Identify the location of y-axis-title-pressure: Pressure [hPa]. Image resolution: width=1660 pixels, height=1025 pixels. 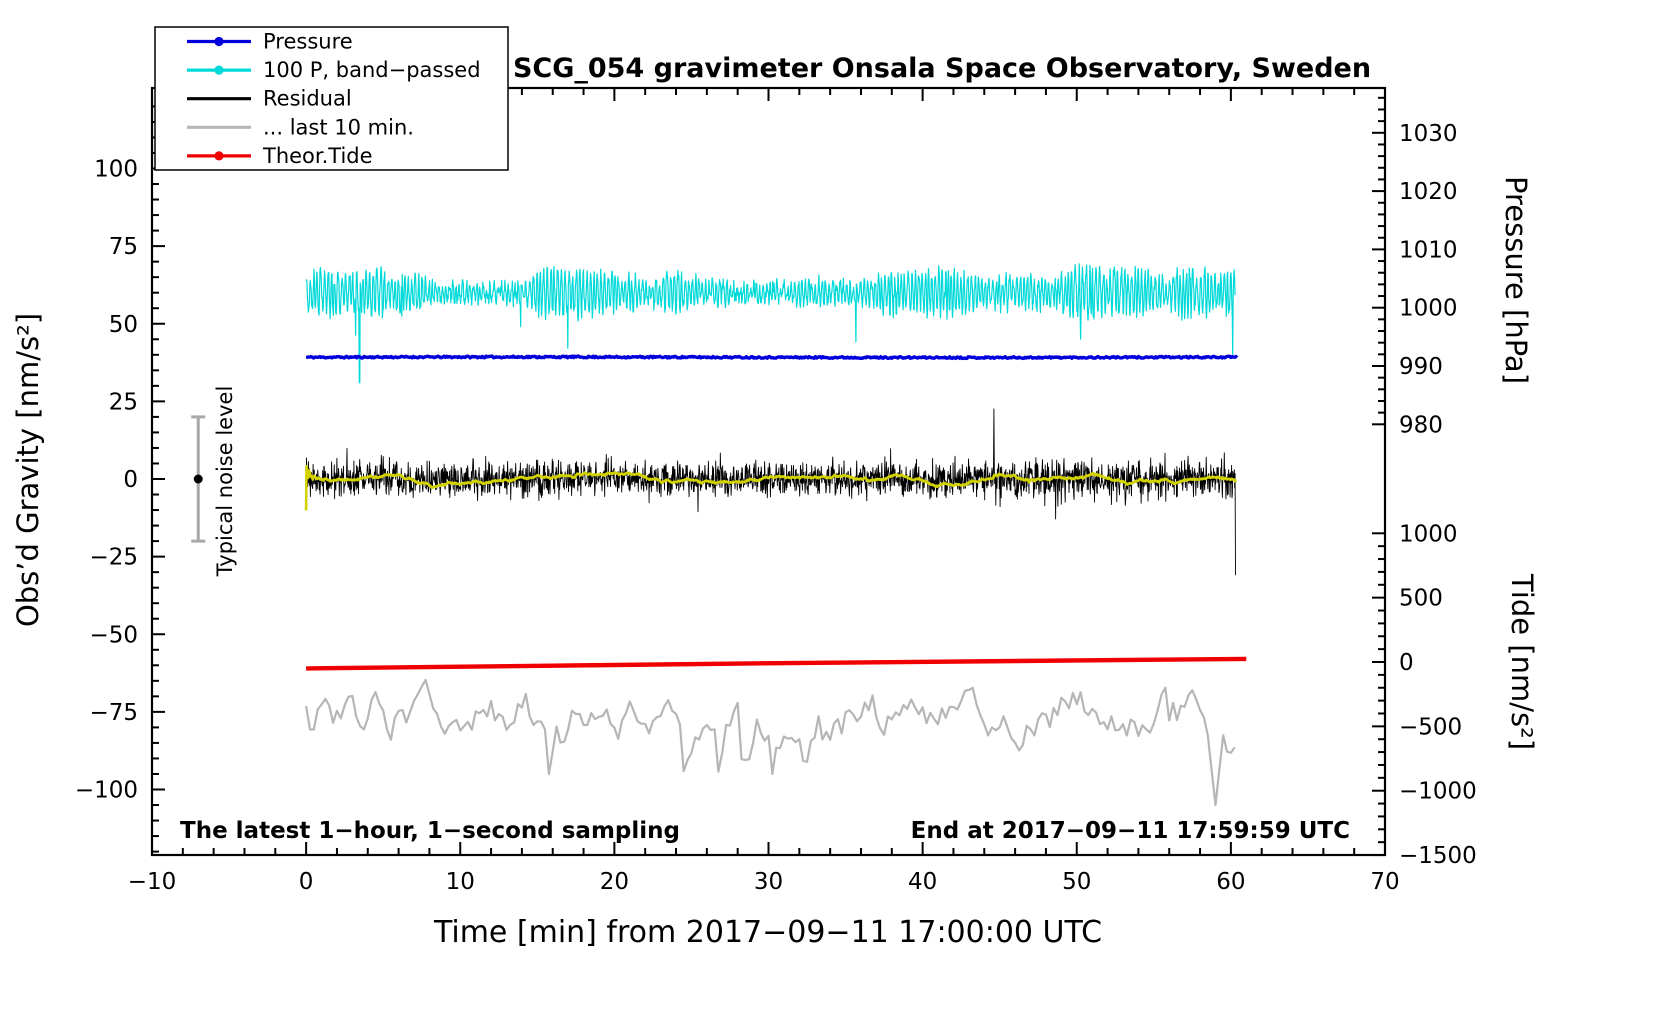
(1516, 280).